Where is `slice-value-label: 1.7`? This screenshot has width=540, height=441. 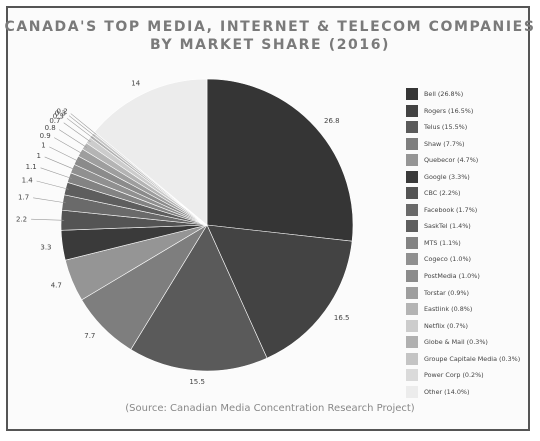
slice-value-label: 1.7 is located at coordinates (23, 198).